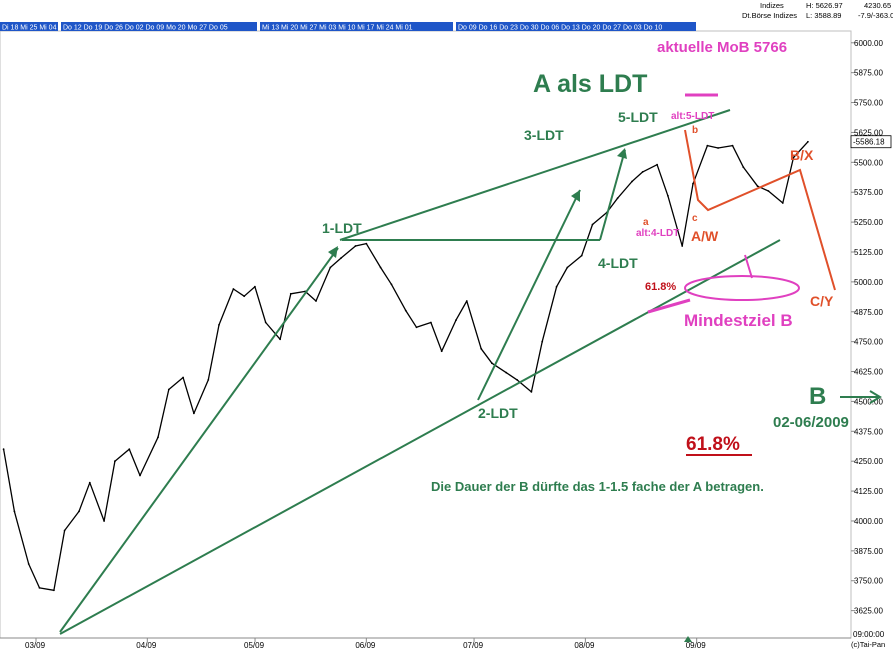 The width and height of the screenshot is (893, 655). I want to click on alt-4-label: alt:4-LDT, so click(657, 233).